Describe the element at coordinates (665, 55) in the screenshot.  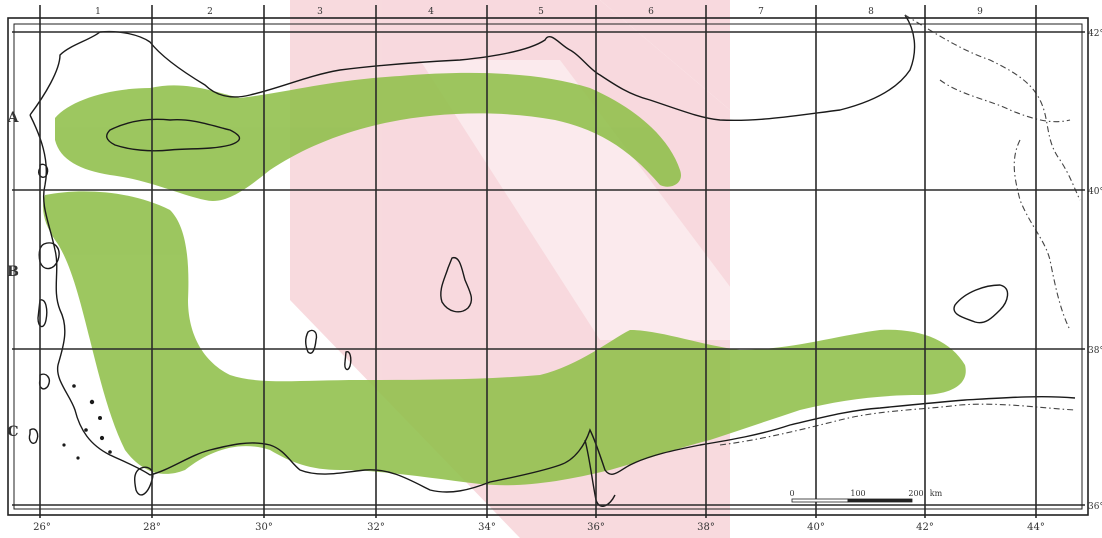
I see `pink-overlay-corner` at that location.